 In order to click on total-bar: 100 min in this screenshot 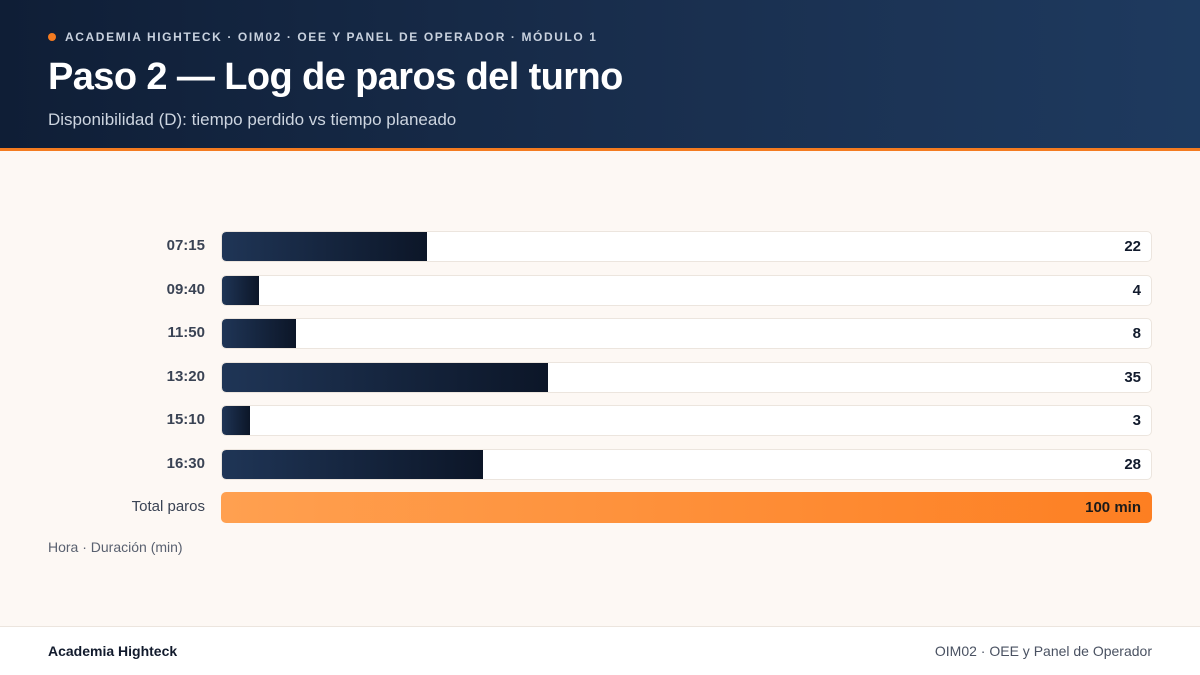, I will do `click(686, 507)`.